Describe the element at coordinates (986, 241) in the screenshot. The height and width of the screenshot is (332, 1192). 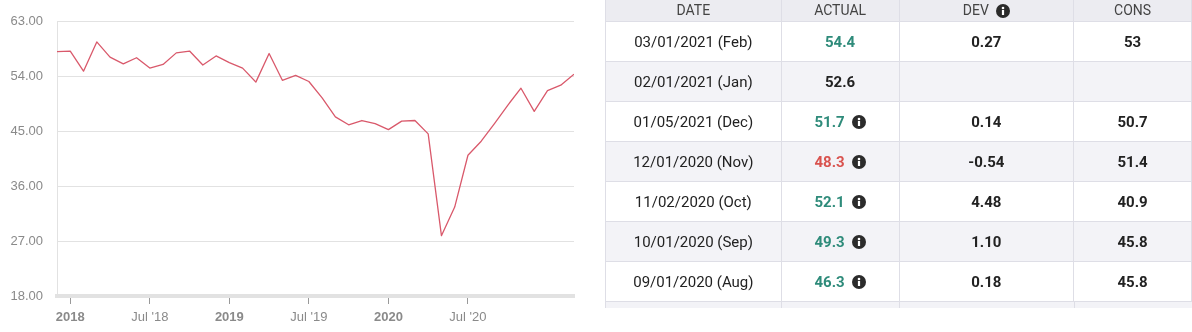
I see `text: 1.10` at that location.